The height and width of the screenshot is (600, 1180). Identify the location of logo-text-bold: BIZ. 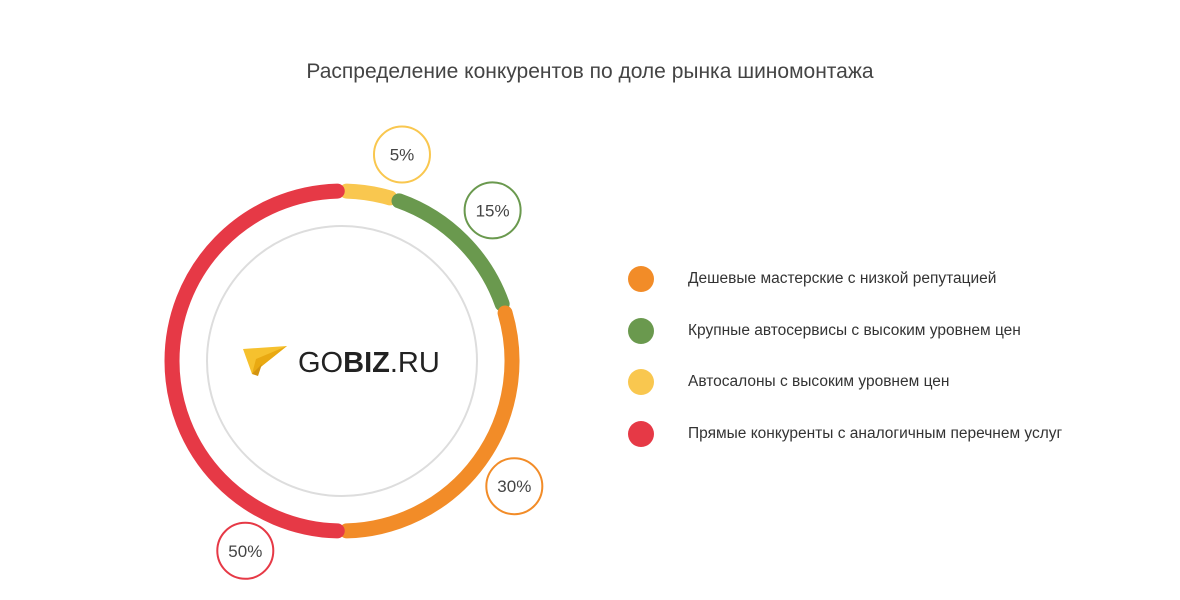
(366, 363).